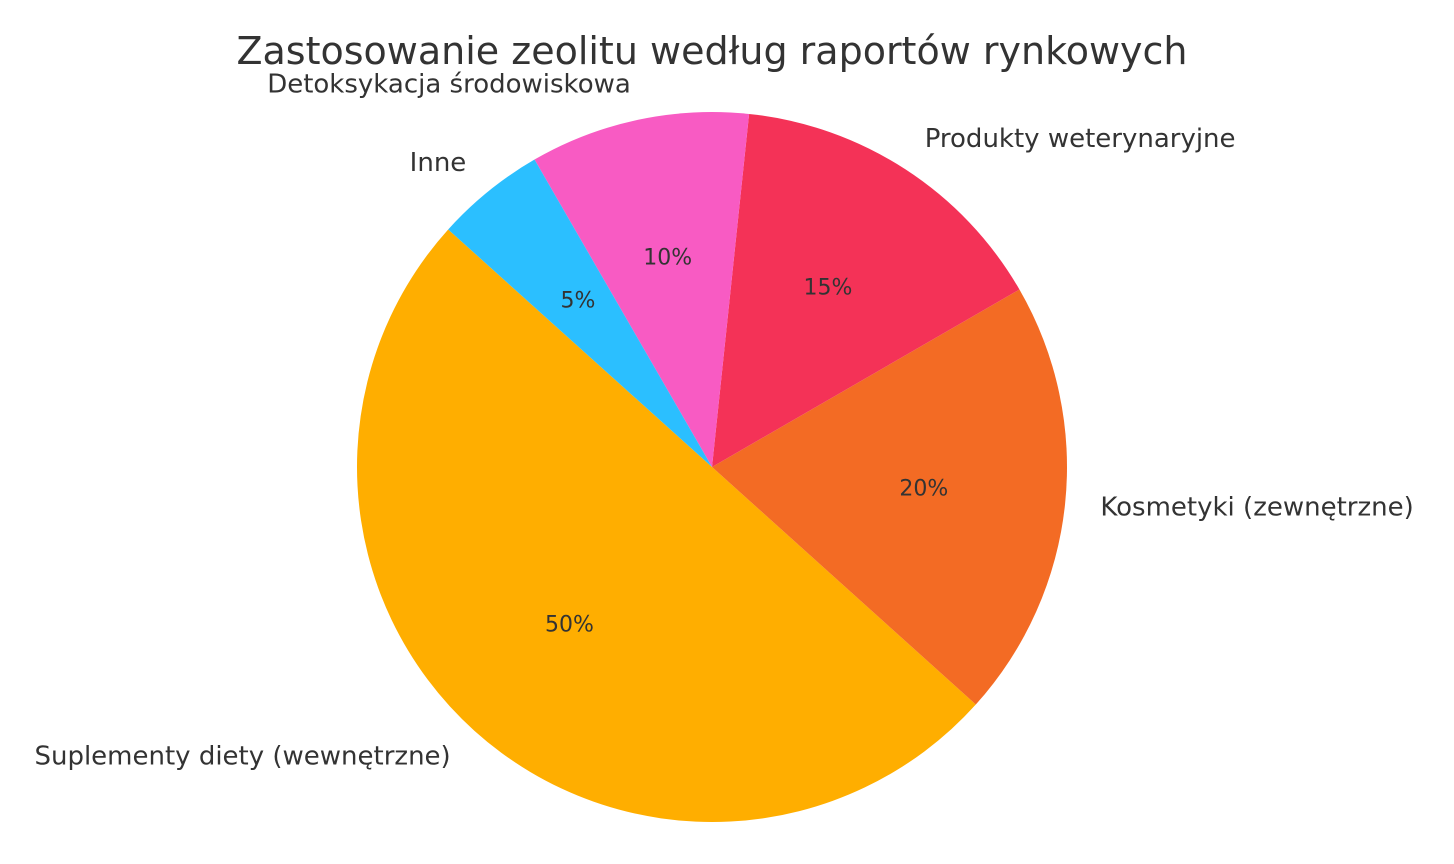 The width and height of the screenshot is (1454, 864). Describe the element at coordinates (1256, 507) in the screenshot. I see `slice-category-label: Kosmetyki (zewnętrzne)` at that location.